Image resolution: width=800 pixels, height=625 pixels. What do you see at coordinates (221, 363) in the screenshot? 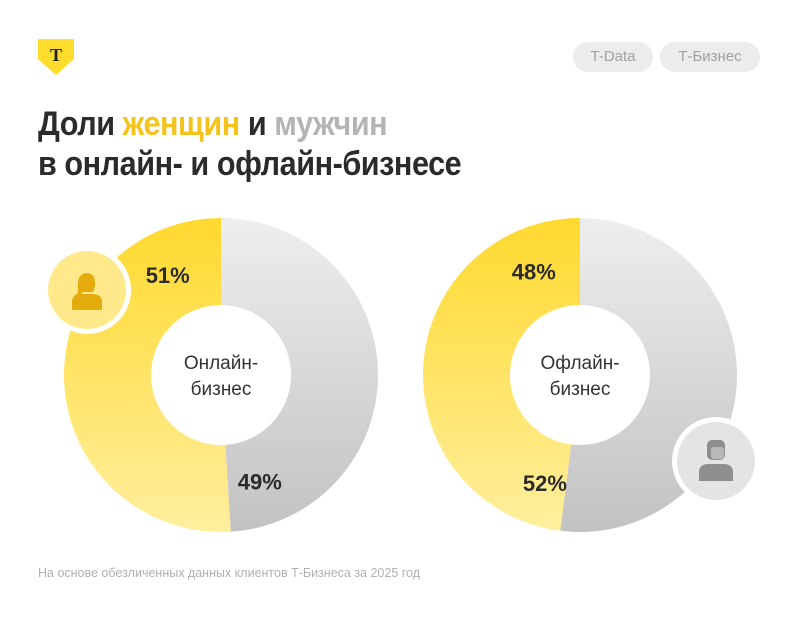
I see `center-label: Онлайн-` at bounding box center [221, 363].